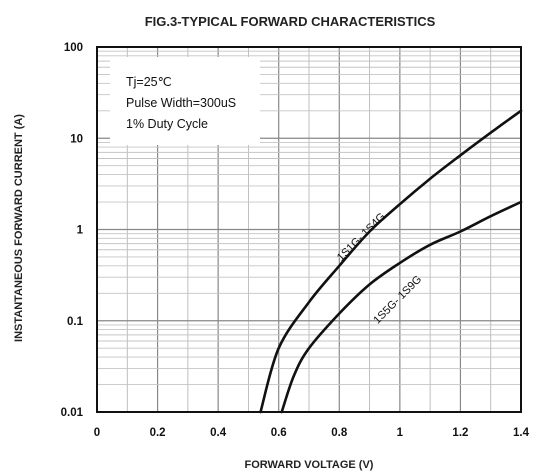  What do you see at coordinates (361, 237) in the screenshot?
I see `series-label-1: 1S1G- 1S4G` at bounding box center [361, 237].